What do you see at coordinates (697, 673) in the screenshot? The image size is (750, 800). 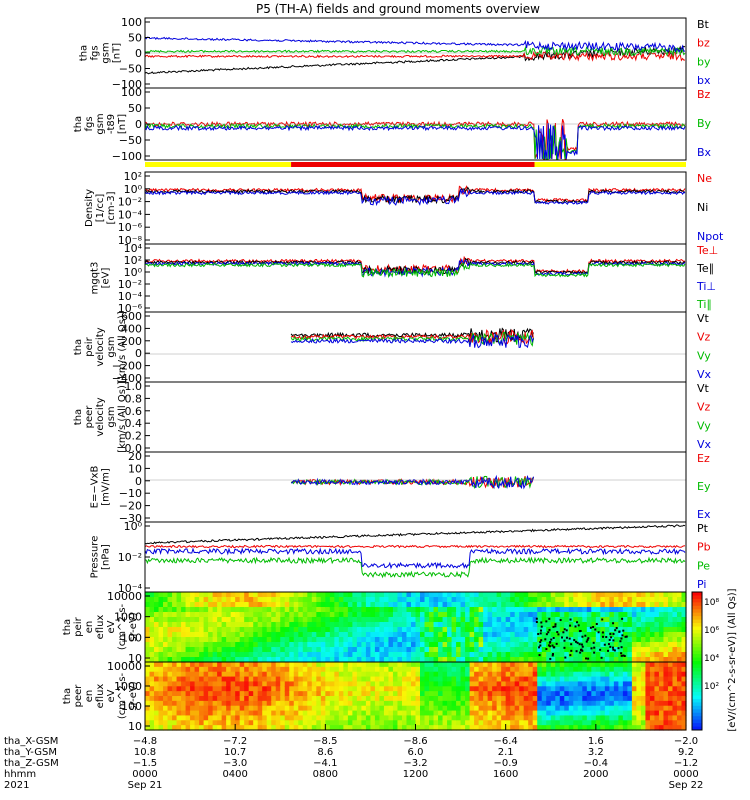 I see `colorbar-cell` at bounding box center [697, 673].